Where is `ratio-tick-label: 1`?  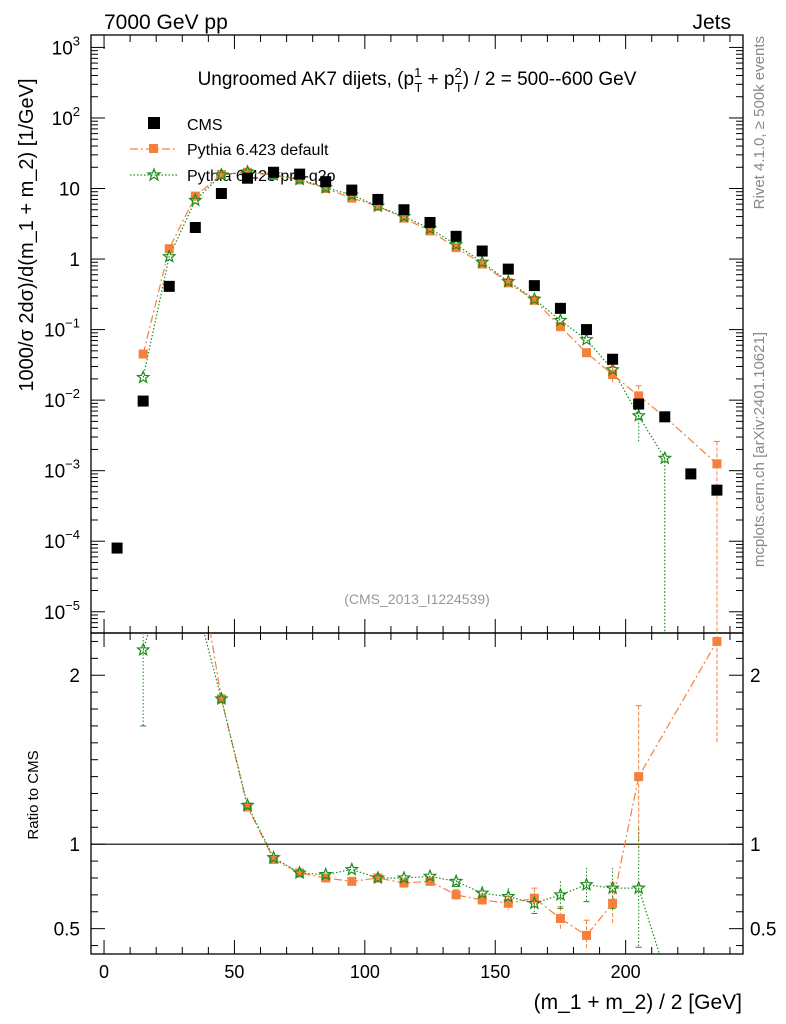
ratio-tick-label: 1 is located at coordinates (74, 845).